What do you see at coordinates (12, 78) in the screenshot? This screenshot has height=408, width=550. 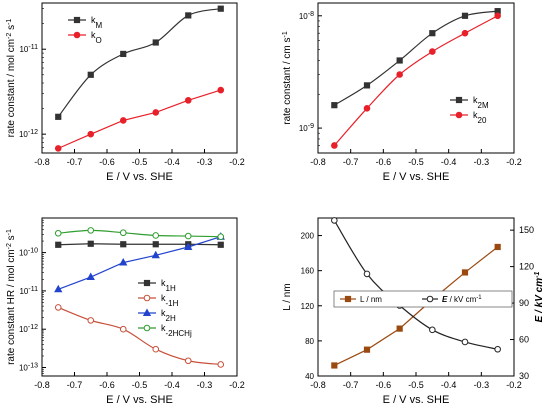 I see `y-axis-label: rate constant / mol cm-2 s-1` at bounding box center [12, 78].